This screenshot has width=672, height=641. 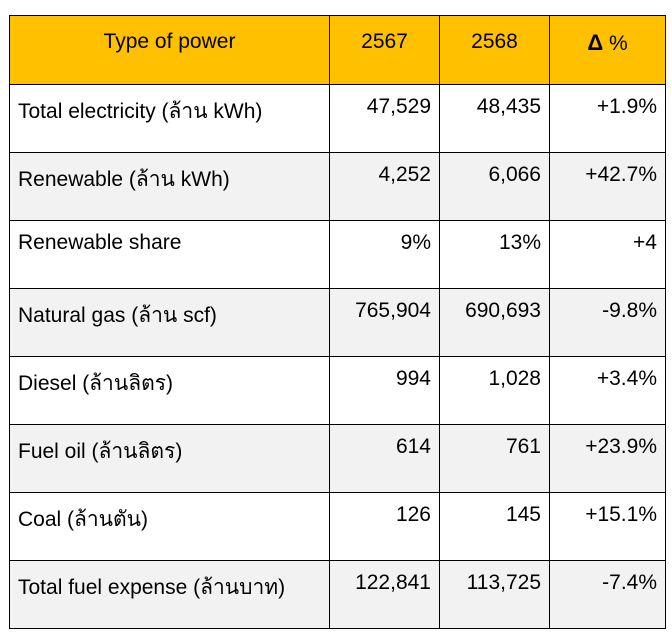 I want to click on row-name: Total electricity (ล้าน kWh), so click(x=169, y=118).